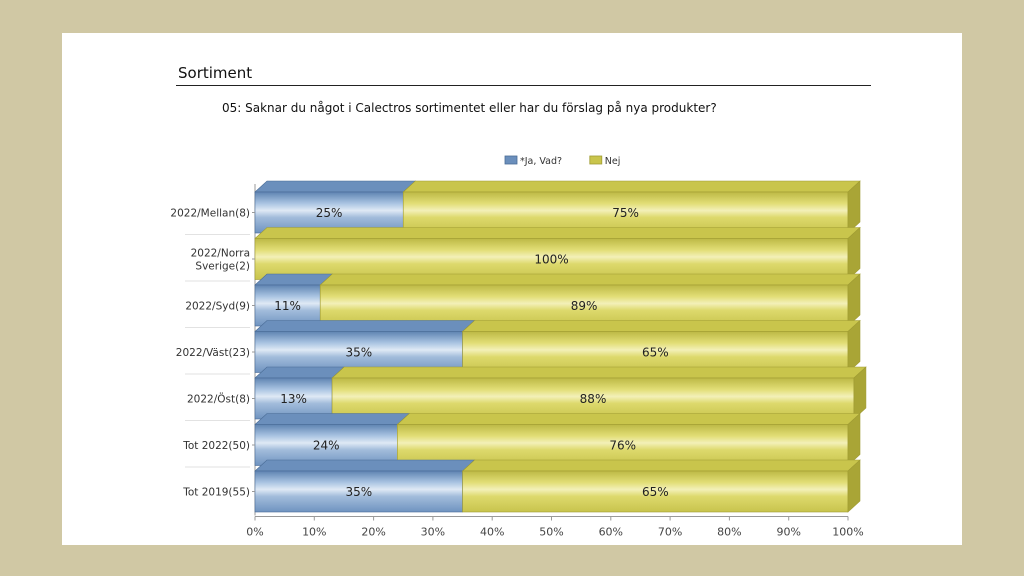  I want to click on data-label-nej-4: 88%, so click(593, 399).